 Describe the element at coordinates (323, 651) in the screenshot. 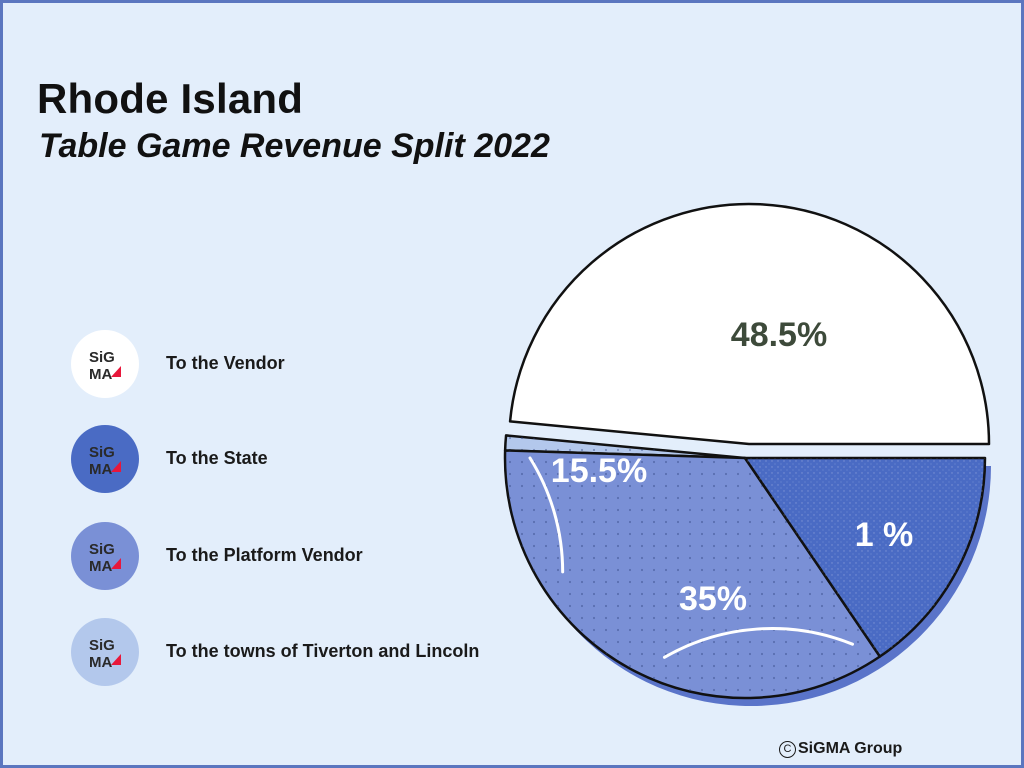

I see `legend-label: To the towns of Tiverton and Lincoln` at that location.